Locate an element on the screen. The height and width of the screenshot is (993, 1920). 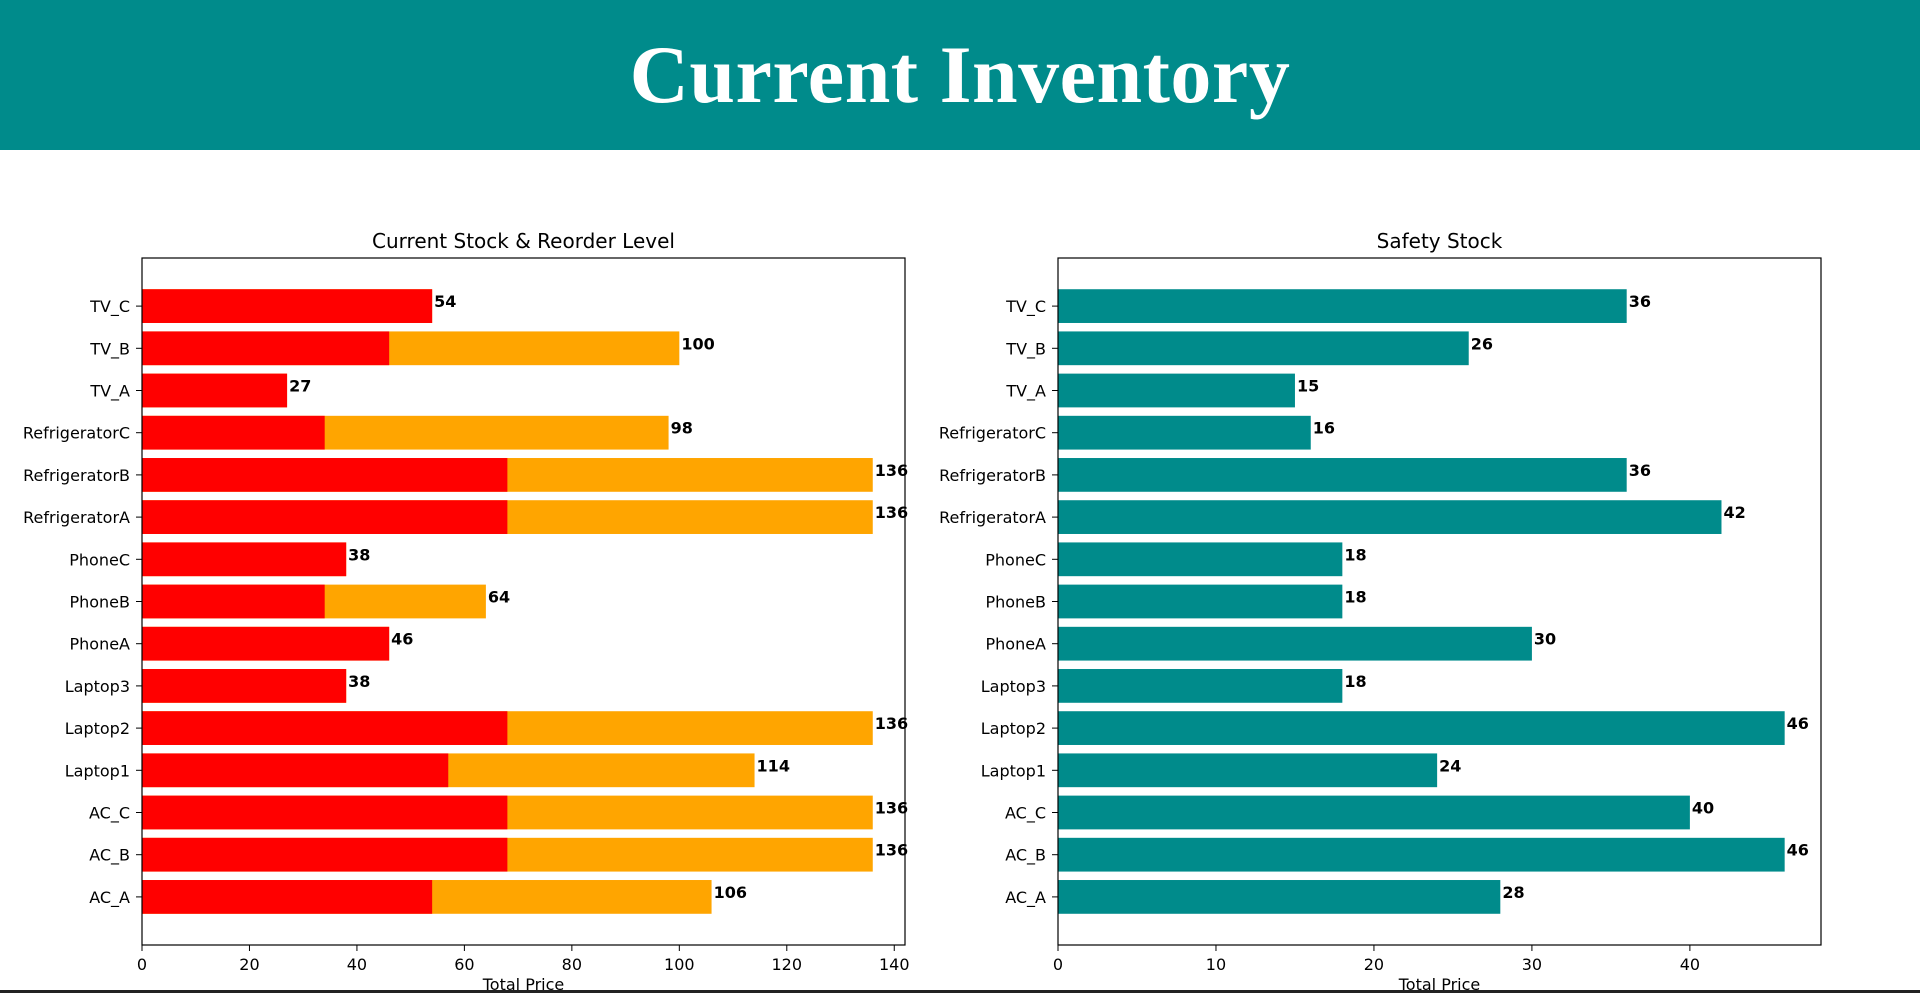
data-label-tv-c: 54 is located at coordinates (445, 301).